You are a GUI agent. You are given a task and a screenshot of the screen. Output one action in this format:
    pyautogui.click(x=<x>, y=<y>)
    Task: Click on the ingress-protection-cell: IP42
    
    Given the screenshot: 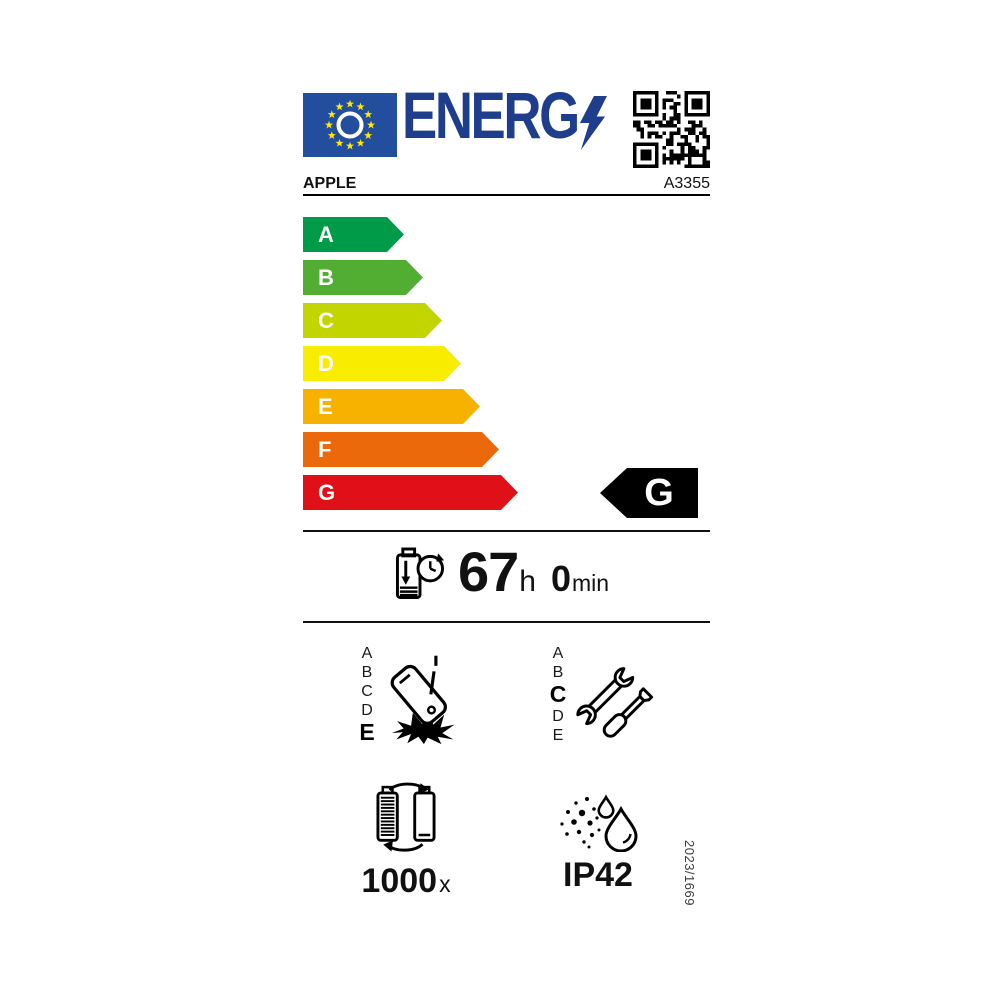 What is the action you would take?
    pyautogui.click(x=598, y=838)
    